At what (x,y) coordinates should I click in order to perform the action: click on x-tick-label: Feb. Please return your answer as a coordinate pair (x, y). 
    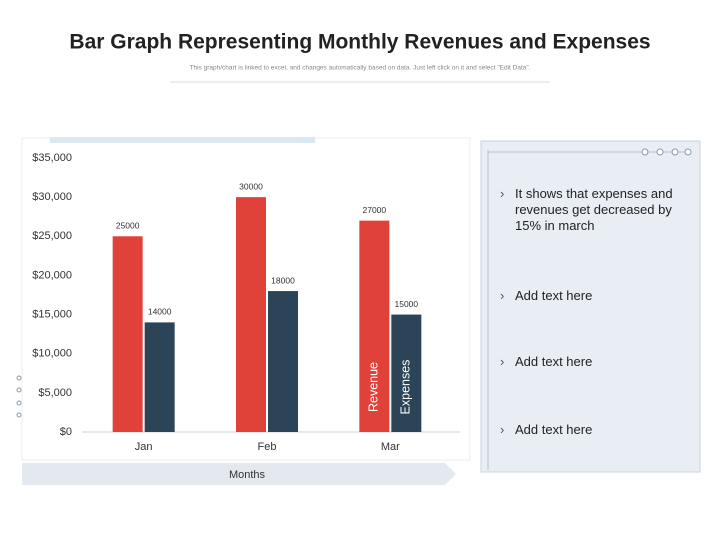
    Looking at the image, I should click on (267, 447).